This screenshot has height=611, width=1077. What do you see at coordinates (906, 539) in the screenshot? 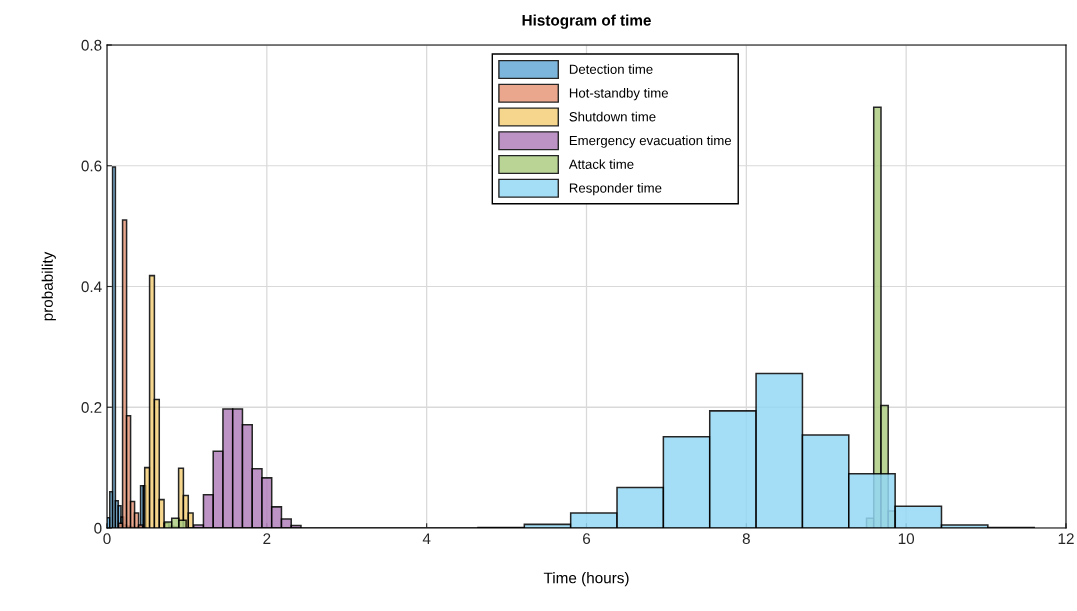
I see `x-tick-label: 10` at bounding box center [906, 539].